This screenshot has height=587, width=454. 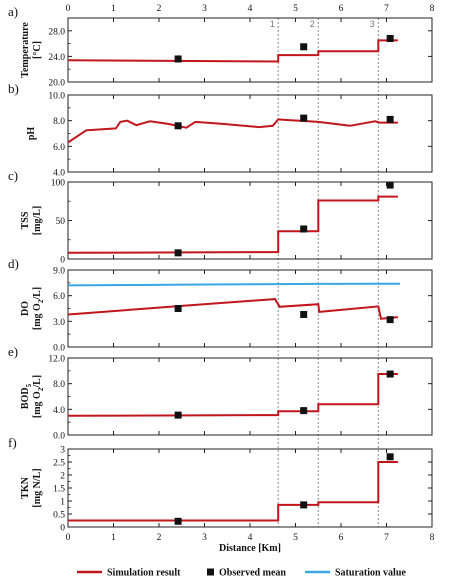 I want to click on segment-boundary-label: 3, so click(x=372, y=24).